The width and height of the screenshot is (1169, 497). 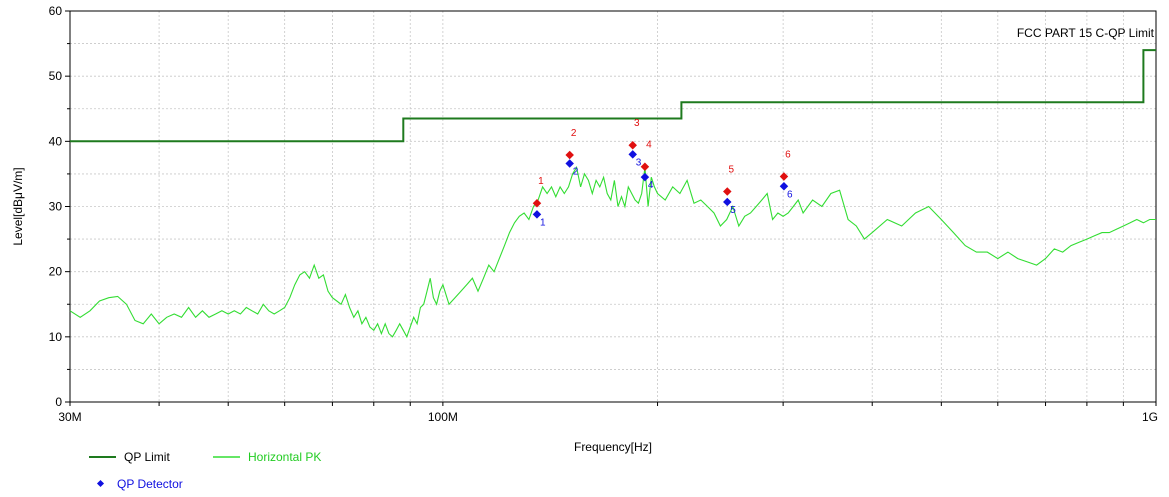 I want to click on legend-label-horizontal-pk: Horizontal PK, so click(x=284, y=457).